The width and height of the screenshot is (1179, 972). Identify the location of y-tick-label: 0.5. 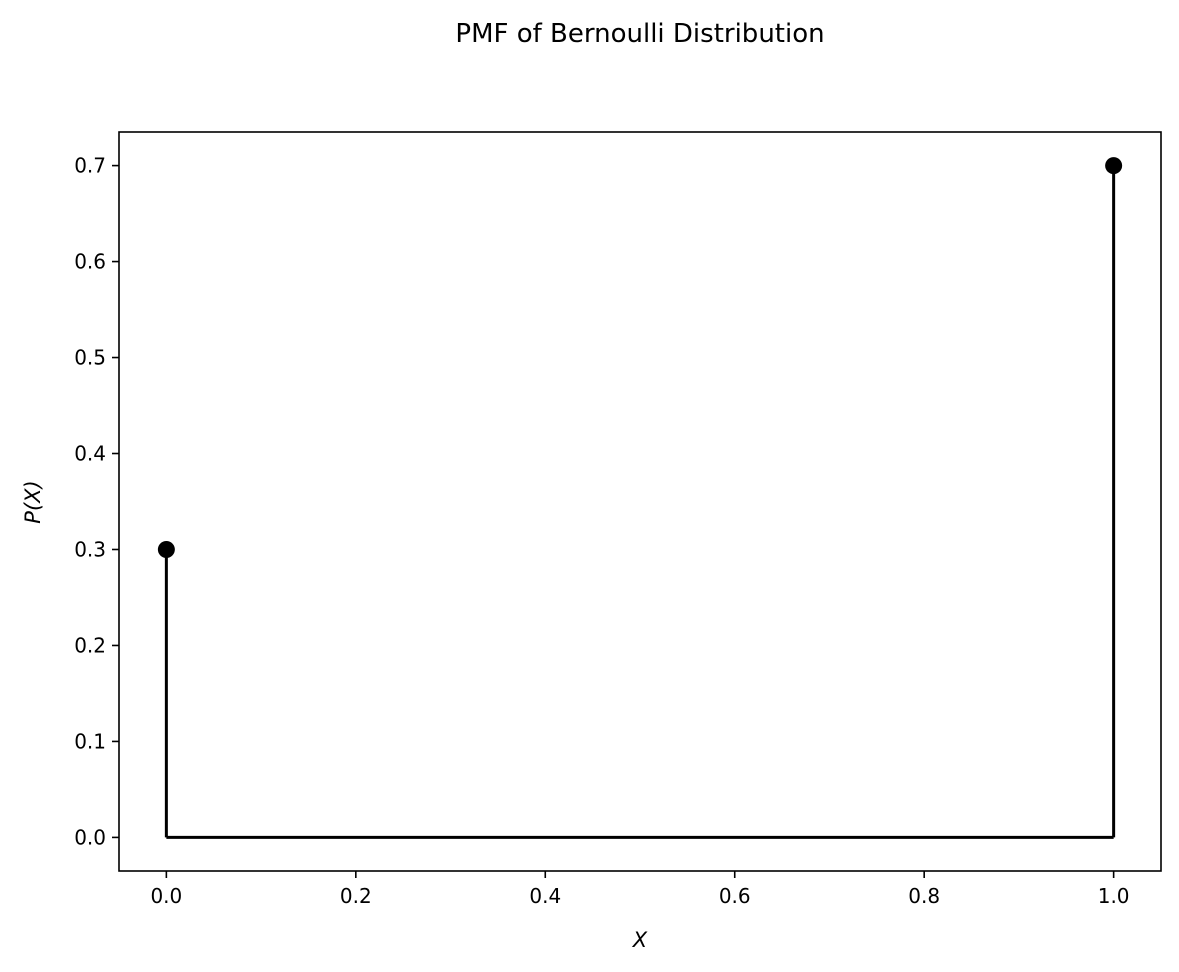
(90, 358).